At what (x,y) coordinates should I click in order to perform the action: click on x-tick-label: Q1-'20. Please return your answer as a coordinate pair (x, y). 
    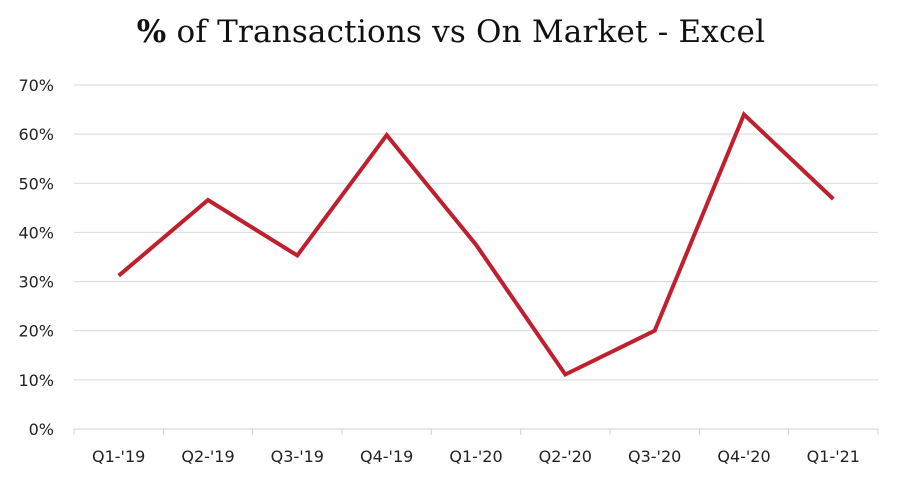
    Looking at the image, I should click on (475, 456).